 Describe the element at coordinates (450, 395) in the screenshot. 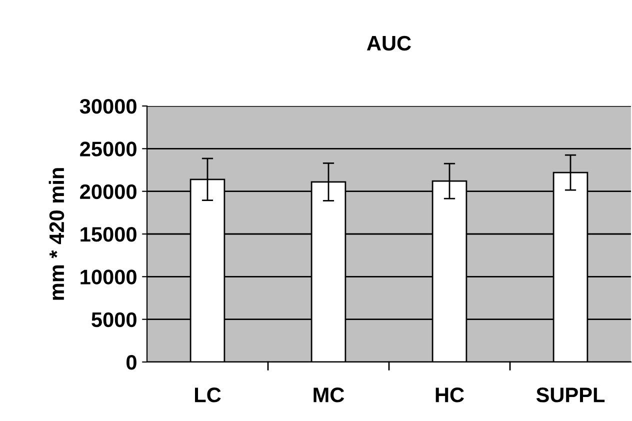

I see `x-tick-label: HC` at that location.